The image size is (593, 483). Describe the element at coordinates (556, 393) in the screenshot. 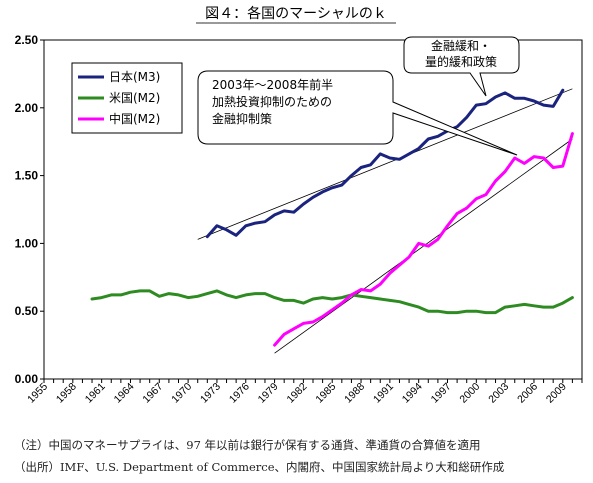

I see `x-tick-label: 2009` at that location.